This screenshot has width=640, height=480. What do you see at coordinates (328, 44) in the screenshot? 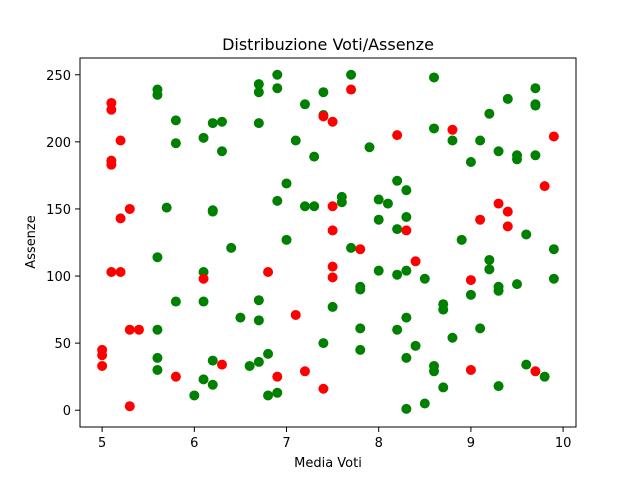
I see `chart-title: Distribuzione Voti/Assenze` at bounding box center [328, 44].